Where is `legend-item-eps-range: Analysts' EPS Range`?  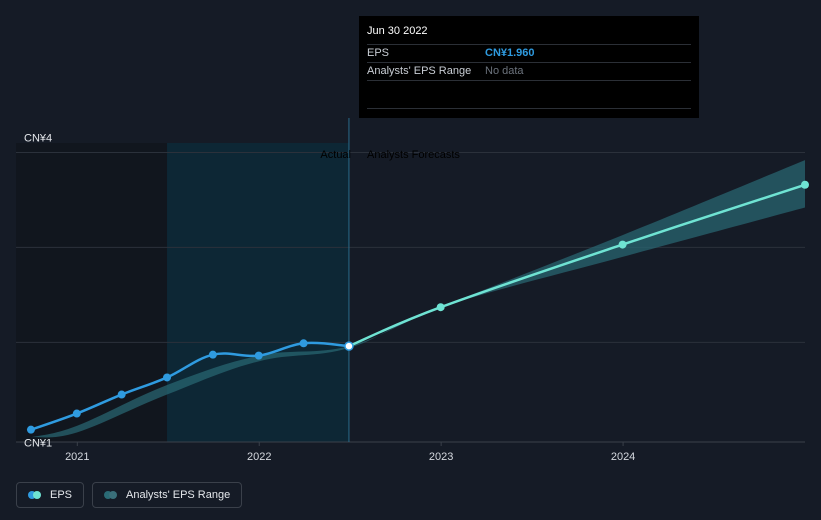
legend-item-eps-range: Analysts' EPS Range is located at coordinates (167, 495).